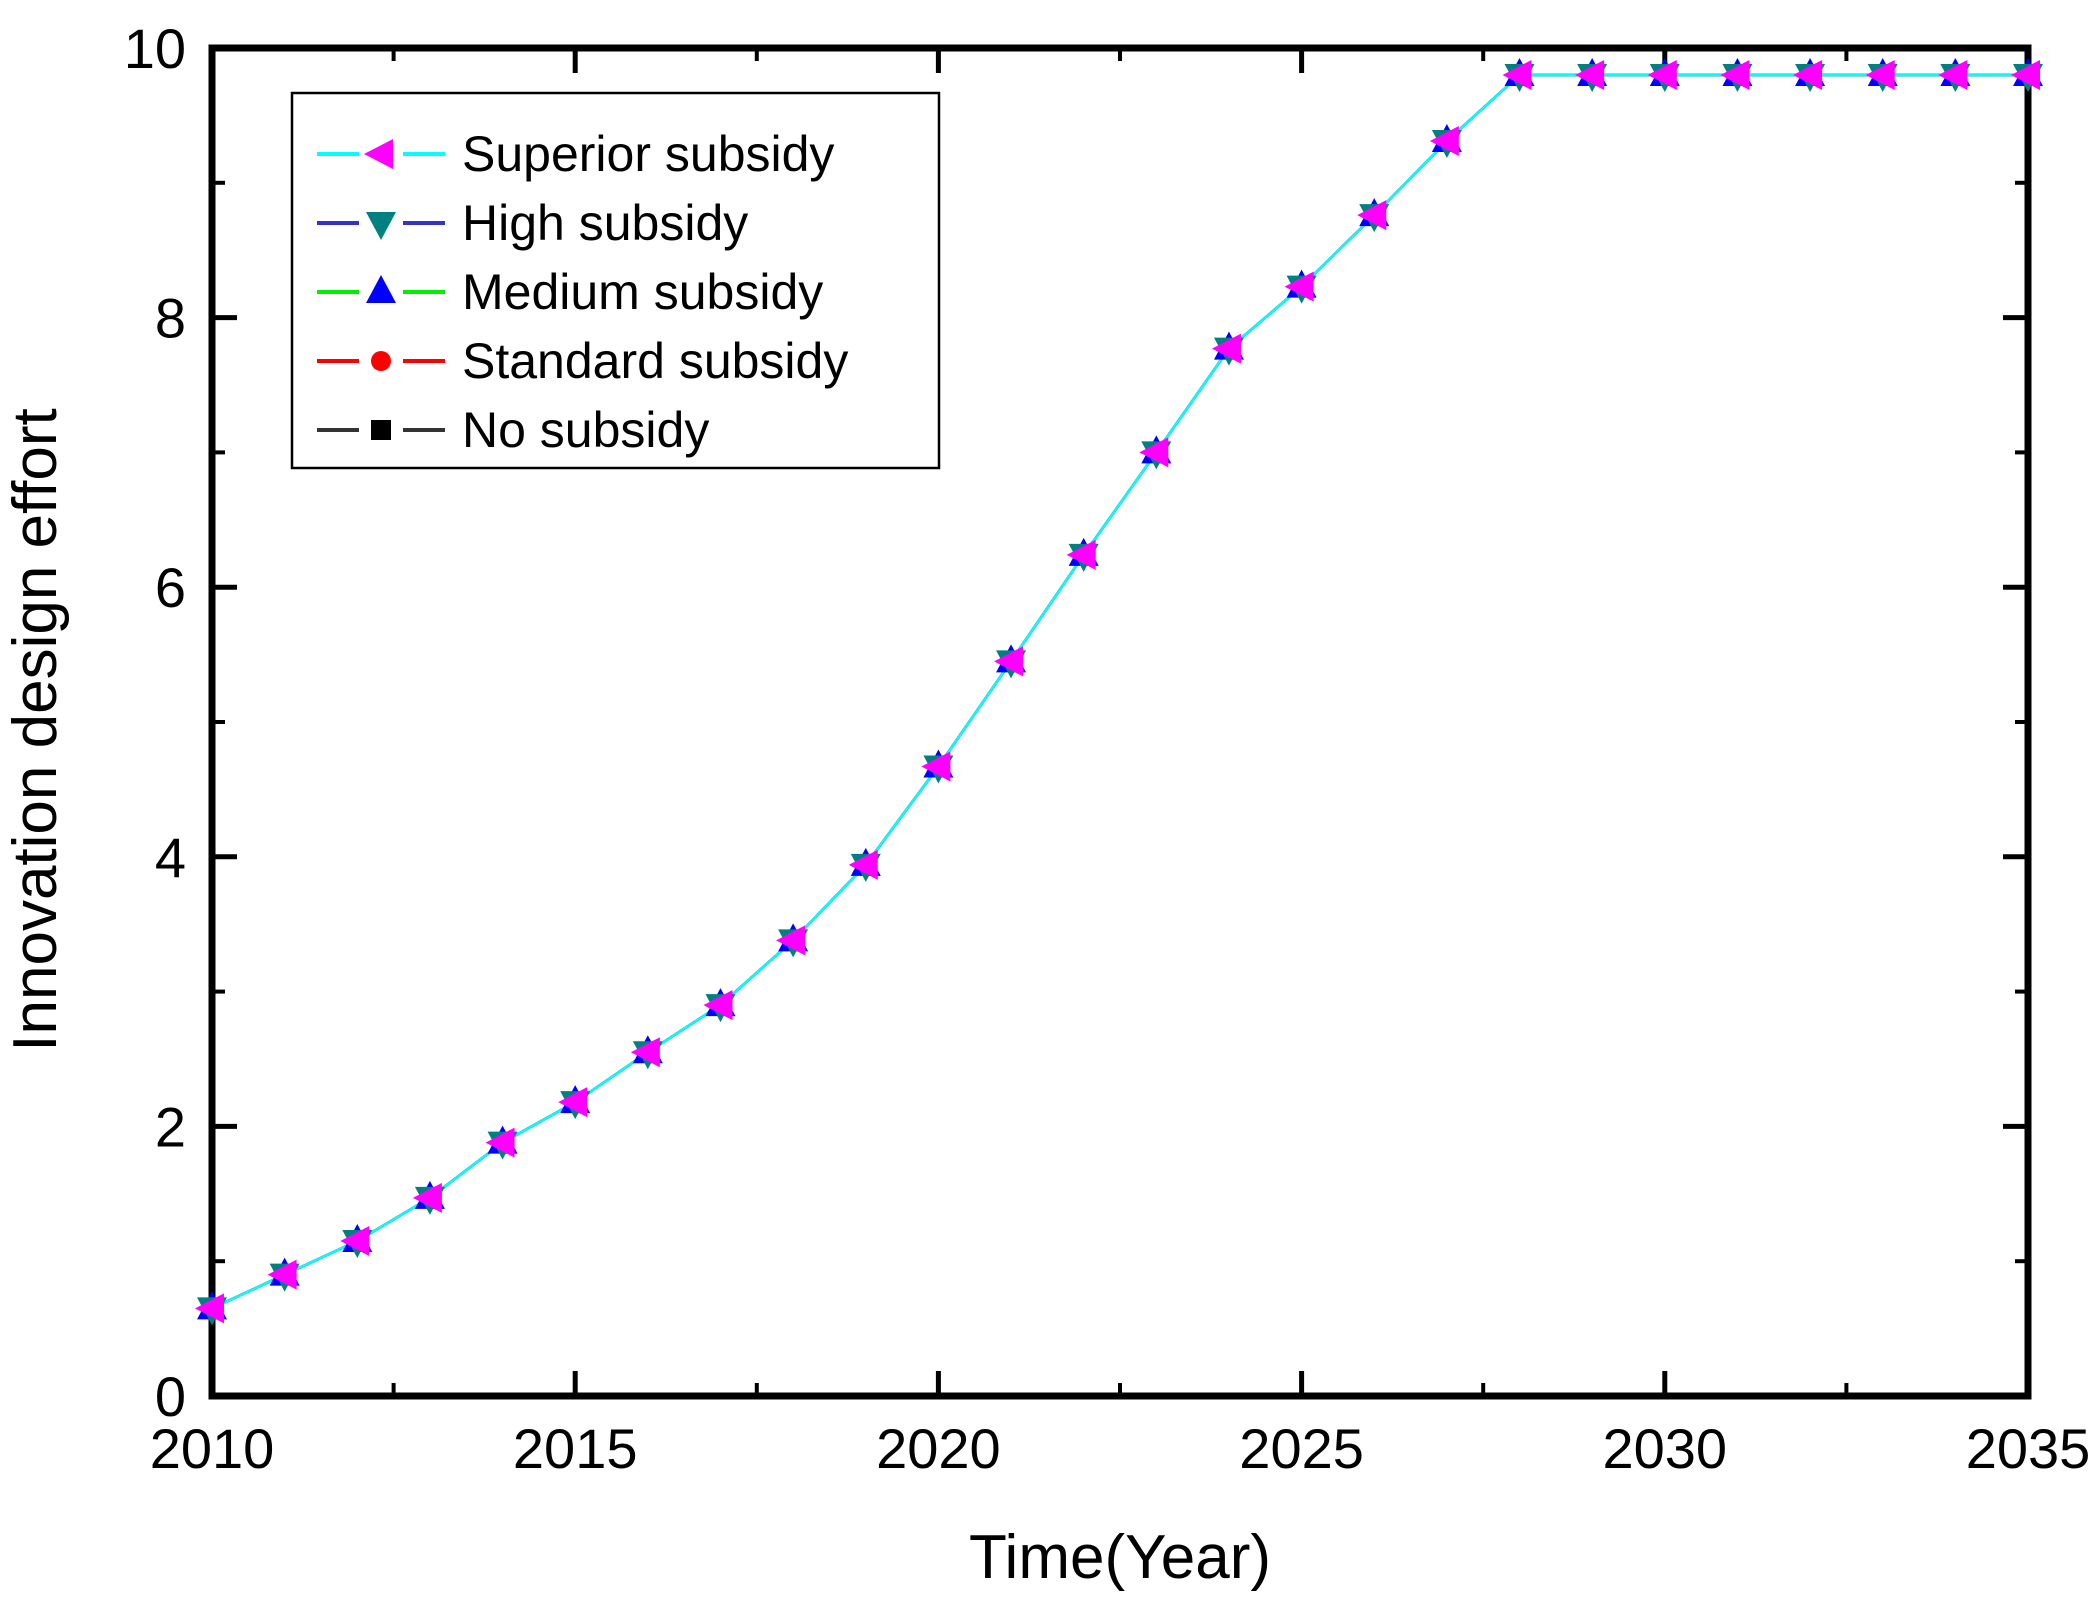  Describe the element at coordinates (648, 154) in the screenshot. I see `legend-label: Superior subsidy` at that location.